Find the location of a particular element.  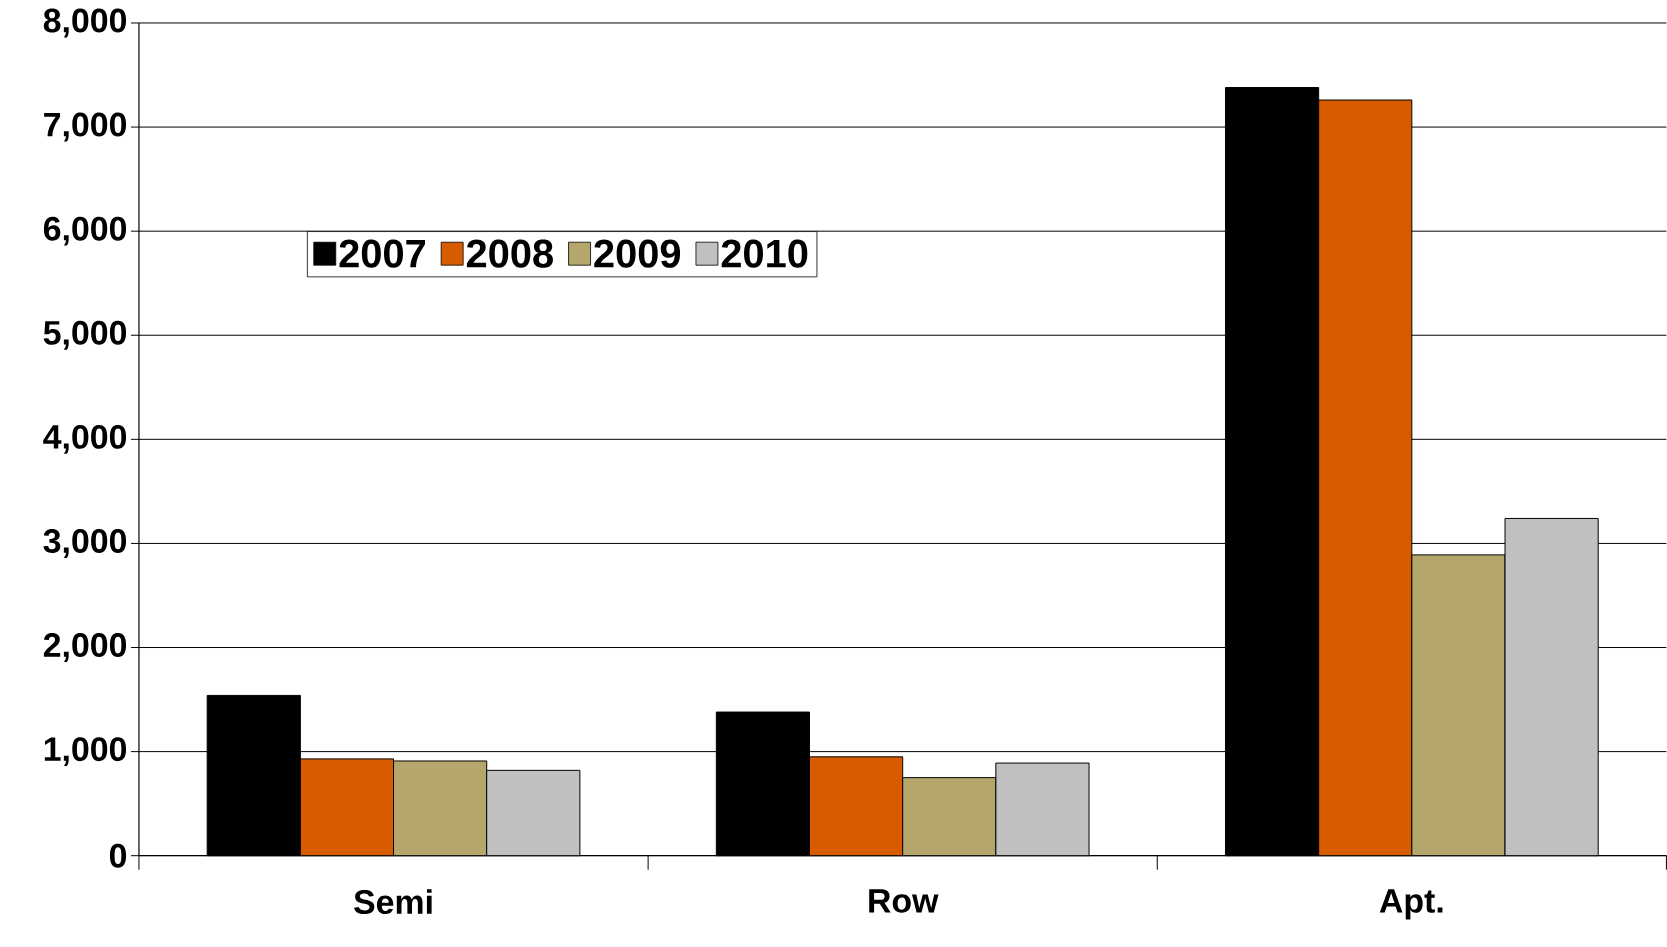

legend-label: 2007 is located at coordinates (382, 253).